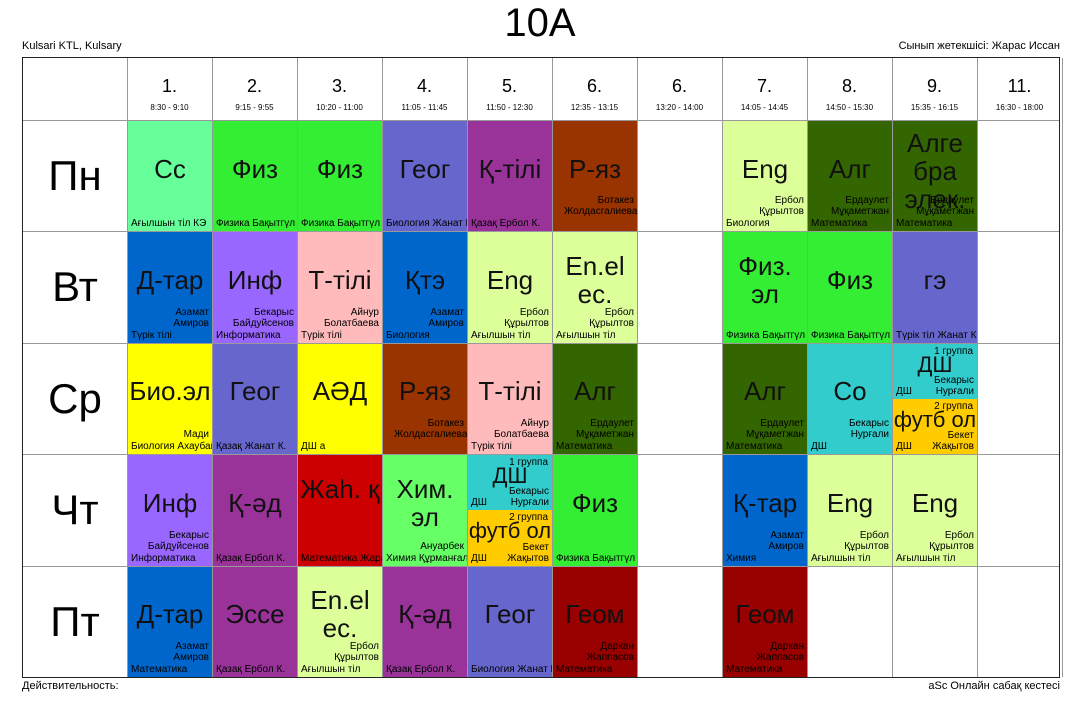 The width and height of the screenshot is (1080, 709). I want to click on footer-brand: aSc Онлайн сабақ кестесі, so click(994, 686).